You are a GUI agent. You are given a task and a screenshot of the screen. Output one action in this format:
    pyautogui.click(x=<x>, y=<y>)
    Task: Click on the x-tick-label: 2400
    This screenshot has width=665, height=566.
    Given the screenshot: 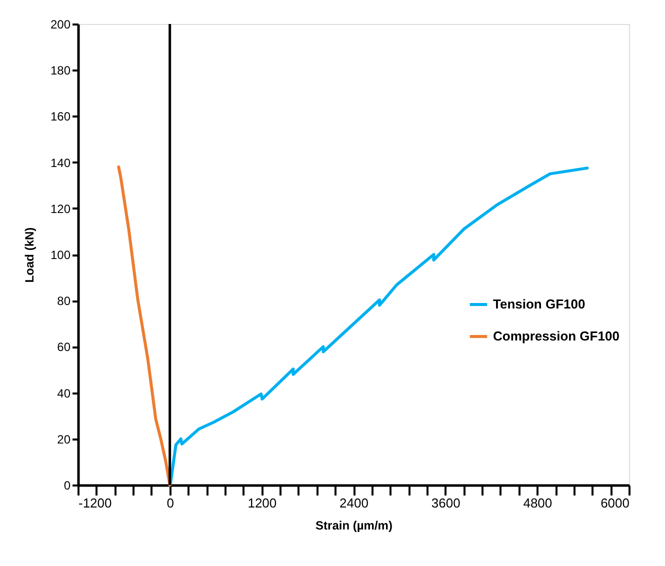 What is the action you would take?
    pyautogui.click(x=354, y=503)
    